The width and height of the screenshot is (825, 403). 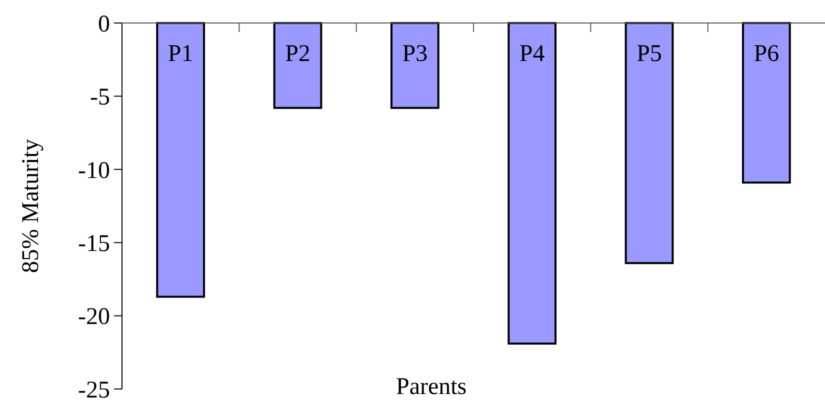 What do you see at coordinates (181, 54) in the screenshot?
I see `x-tick-label: P1` at bounding box center [181, 54].